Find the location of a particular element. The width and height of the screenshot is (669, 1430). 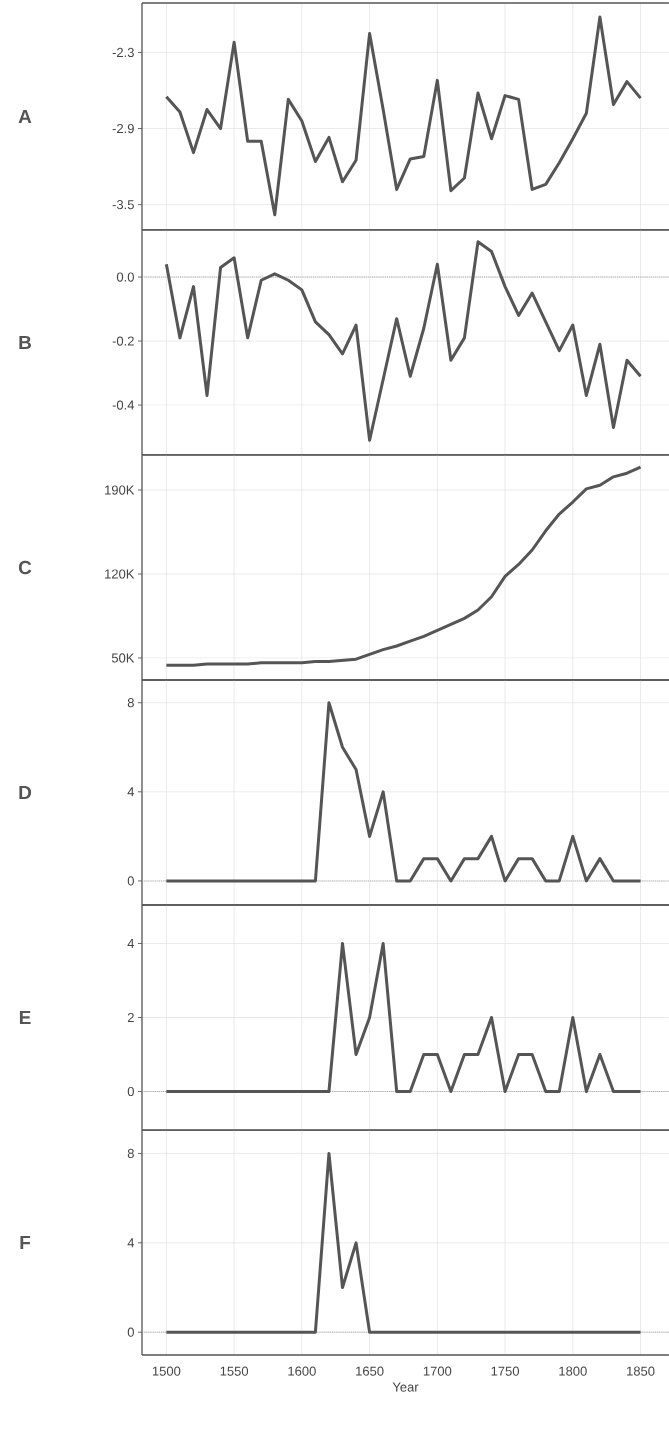

x-tick-label: 1500 is located at coordinates (166, 1371).